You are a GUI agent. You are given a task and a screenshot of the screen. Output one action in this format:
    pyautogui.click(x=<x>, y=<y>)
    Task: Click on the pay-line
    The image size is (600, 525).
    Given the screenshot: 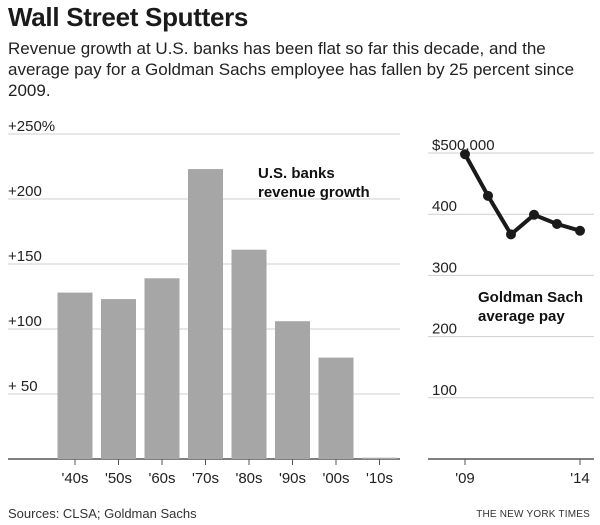 What is the action you would take?
    pyautogui.click(x=522, y=195)
    